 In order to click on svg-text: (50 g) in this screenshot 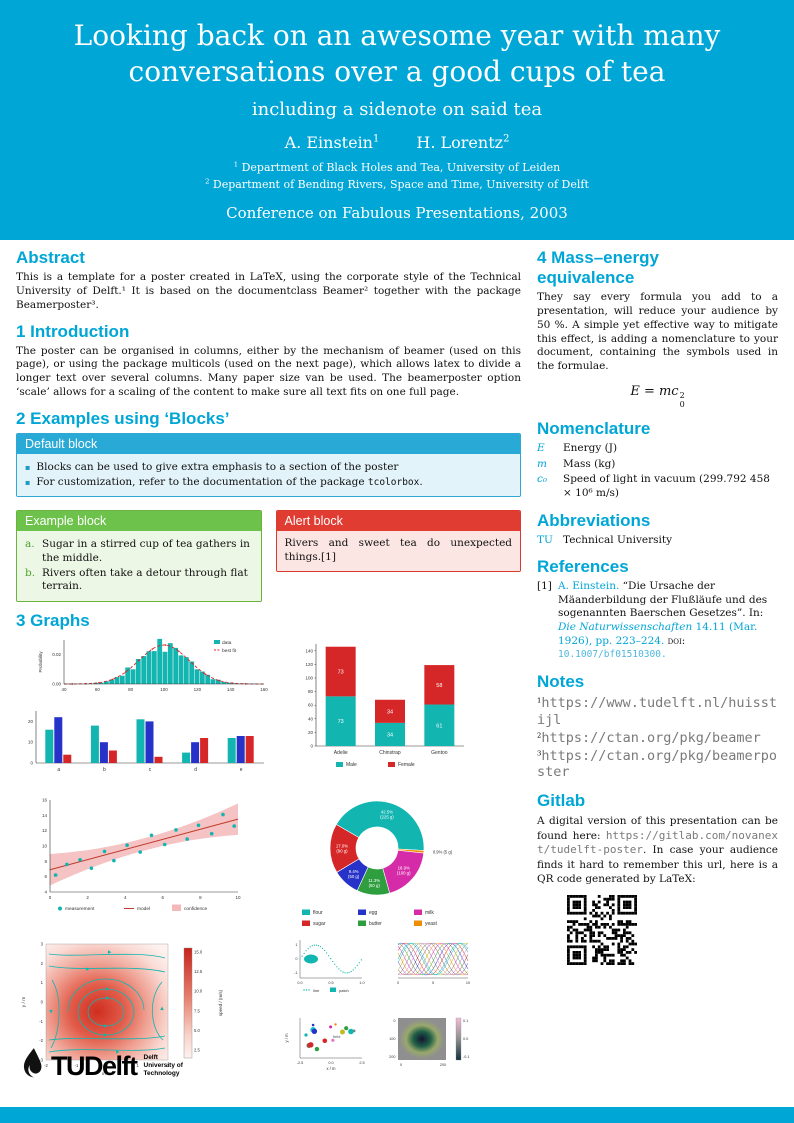, I will do `click(354, 876)`.